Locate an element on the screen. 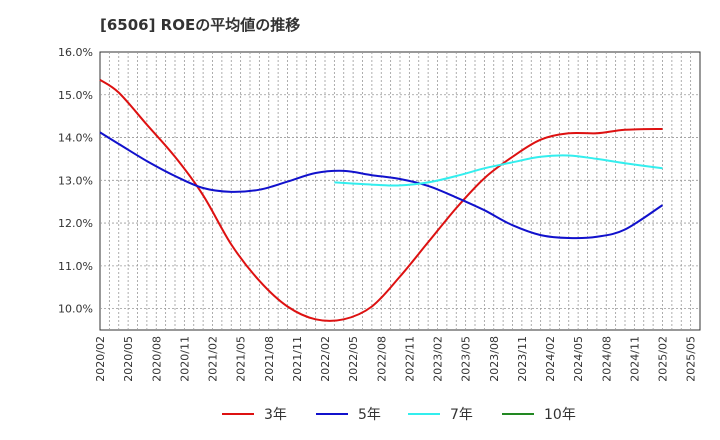 The height and width of the screenshot is (440, 720). x-tick-label: 2021/05 is located at coordinates (241, 359).